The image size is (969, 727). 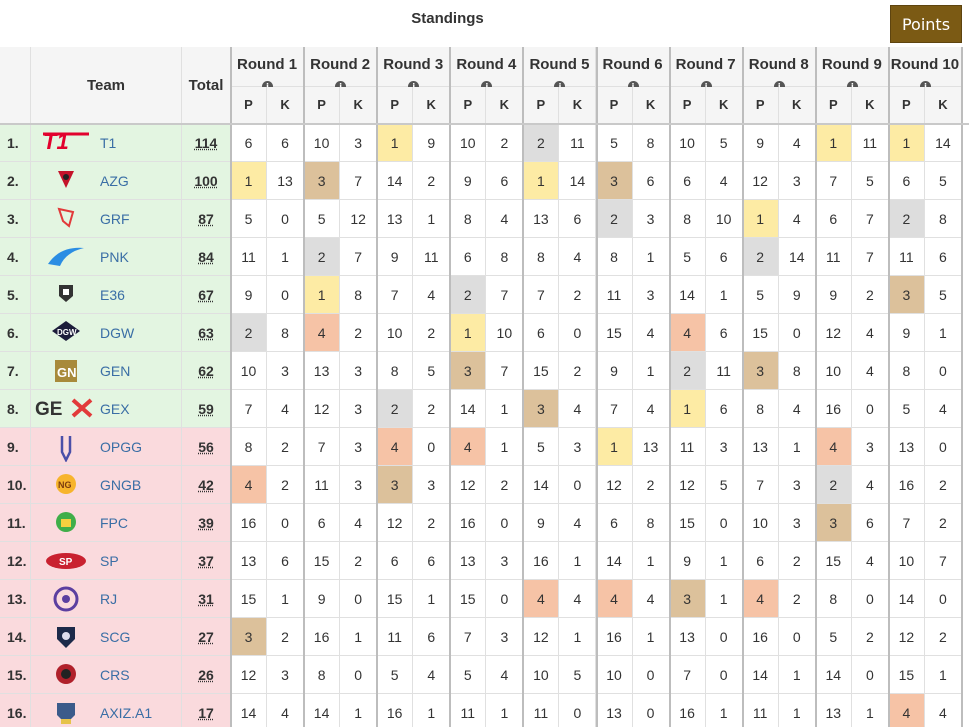 I want to click on points-button: Points, so click(x=926, y=24).